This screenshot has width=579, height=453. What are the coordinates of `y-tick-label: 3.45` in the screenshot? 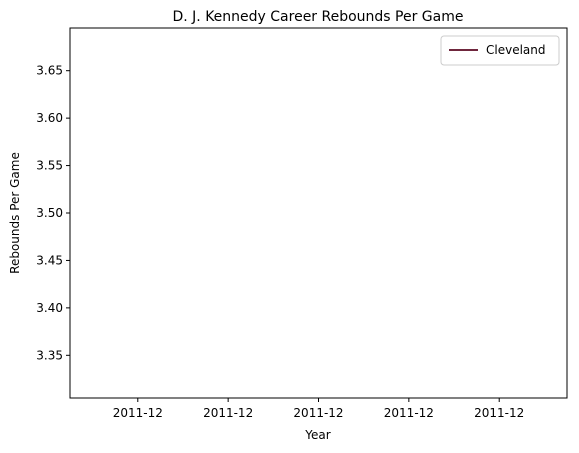 It's located at (49, 260).